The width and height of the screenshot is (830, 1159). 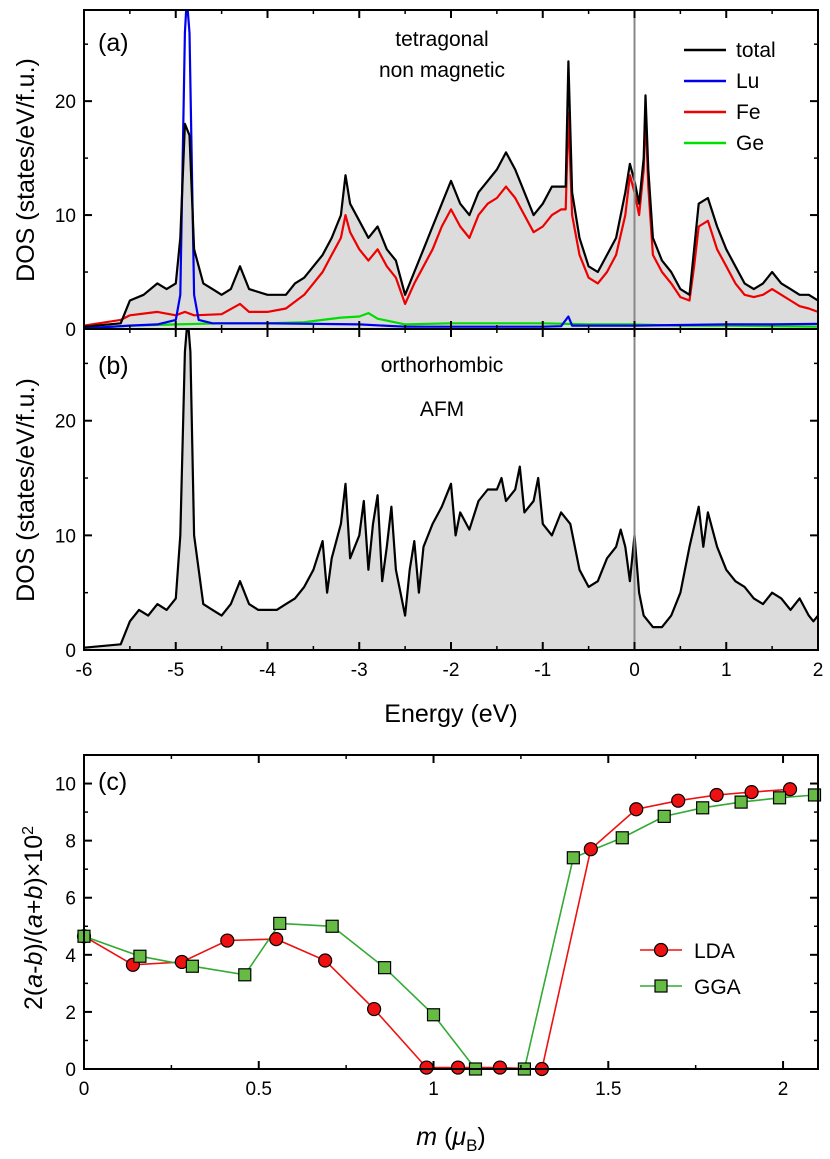 What do you see at coordinates (714, 951) in the screenshot?
I see `legend-label-LDA: LDA` at bounding box center [714, 951].